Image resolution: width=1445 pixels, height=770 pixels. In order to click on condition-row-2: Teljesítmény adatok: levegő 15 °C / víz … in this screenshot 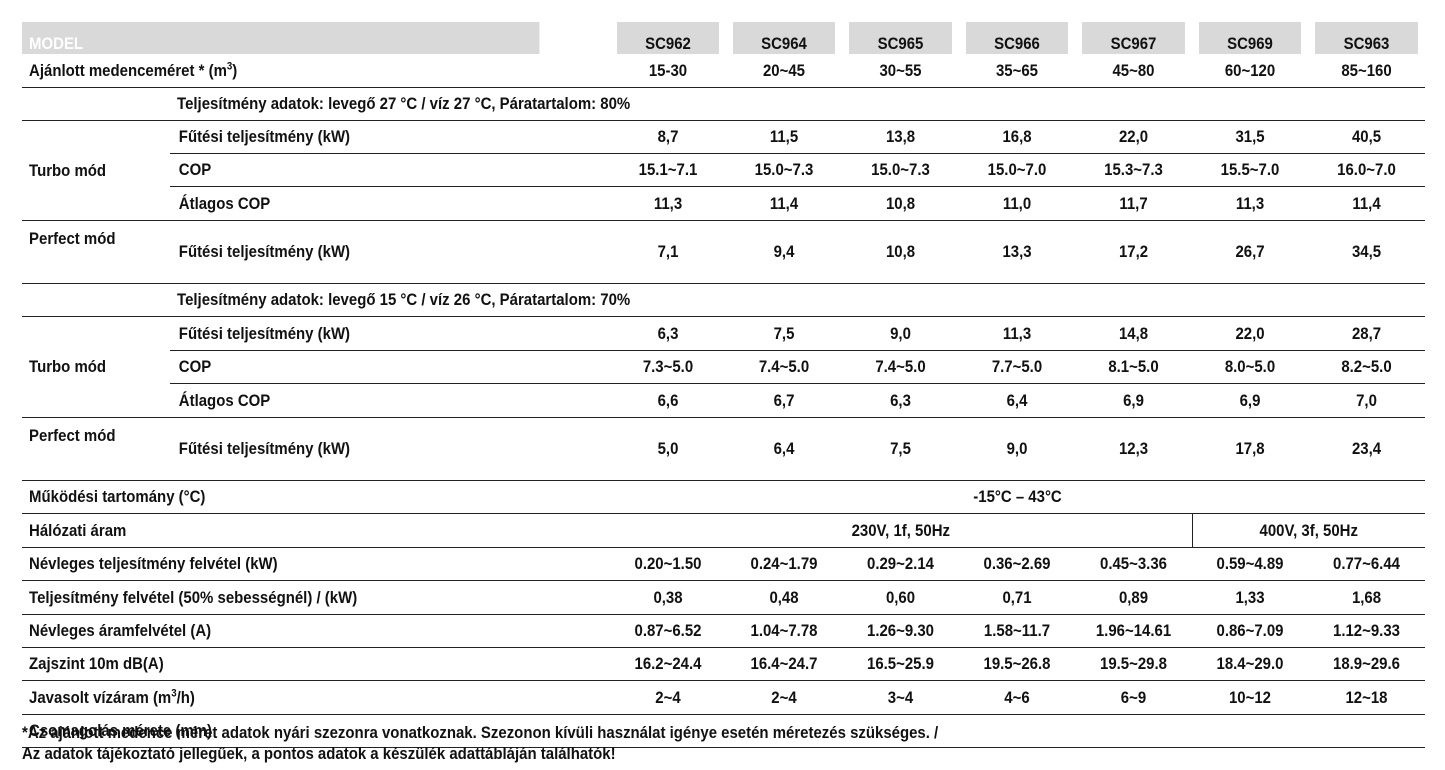, I will do `click(723, 300)`.